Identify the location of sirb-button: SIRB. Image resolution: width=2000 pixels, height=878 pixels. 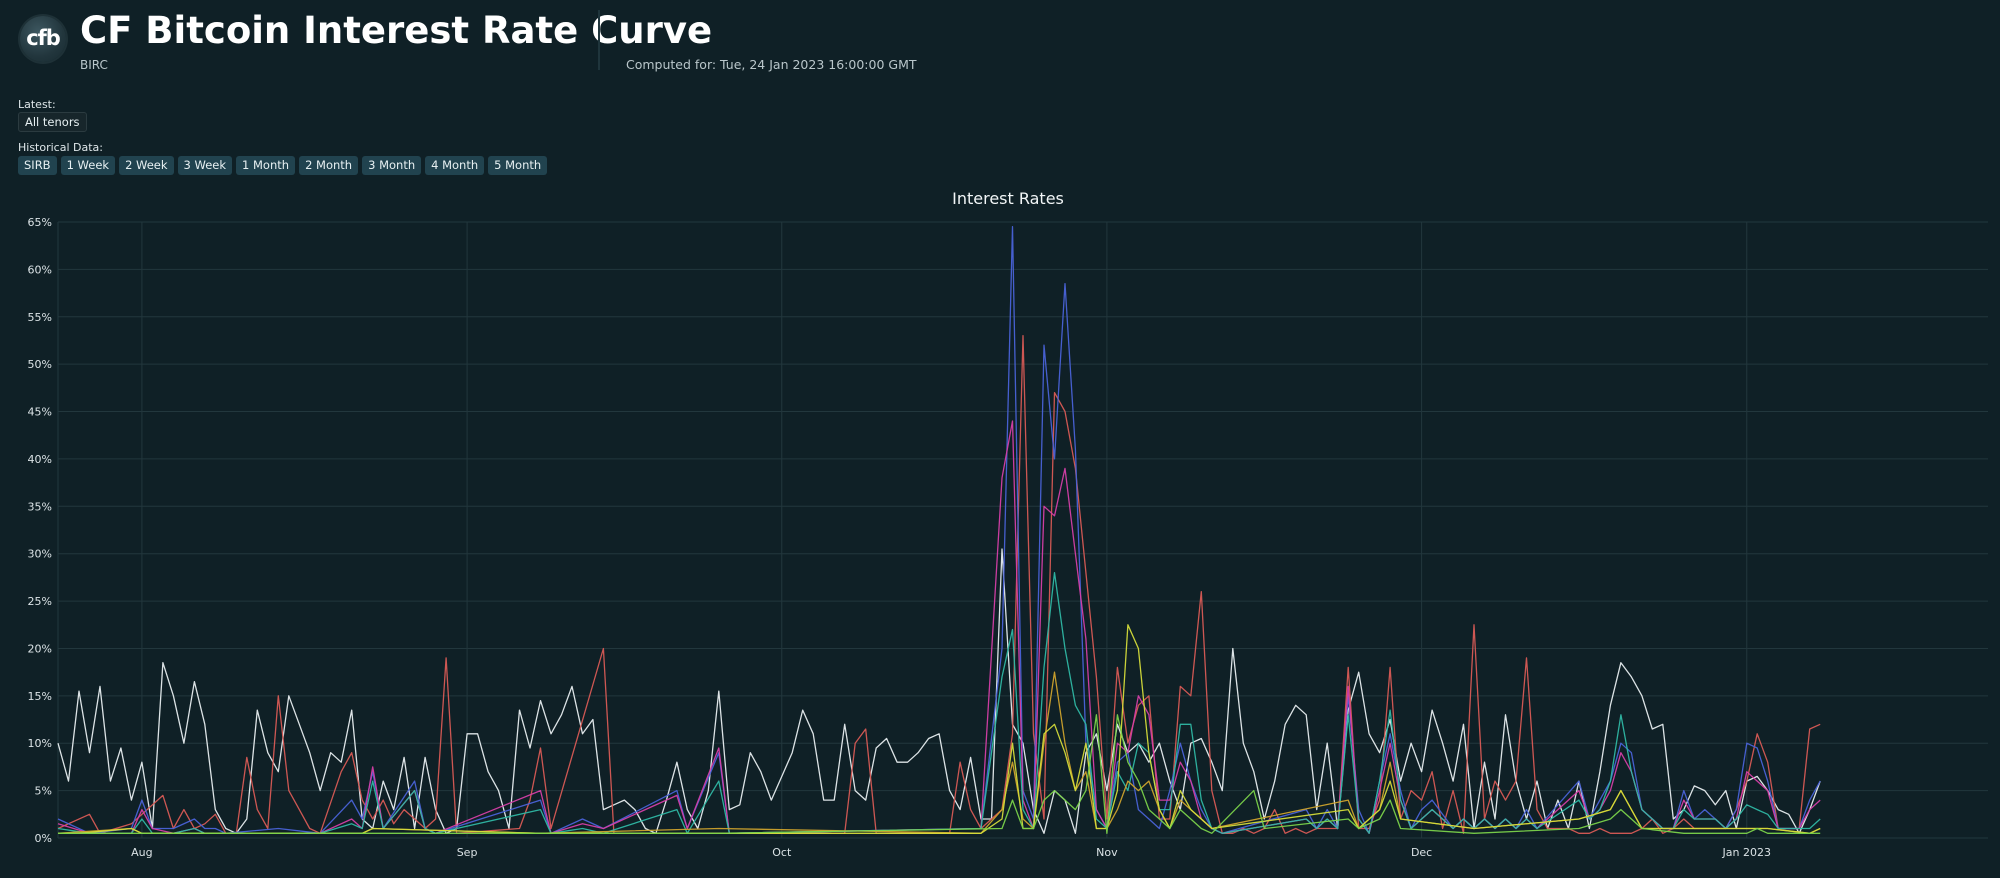
(37, 165).